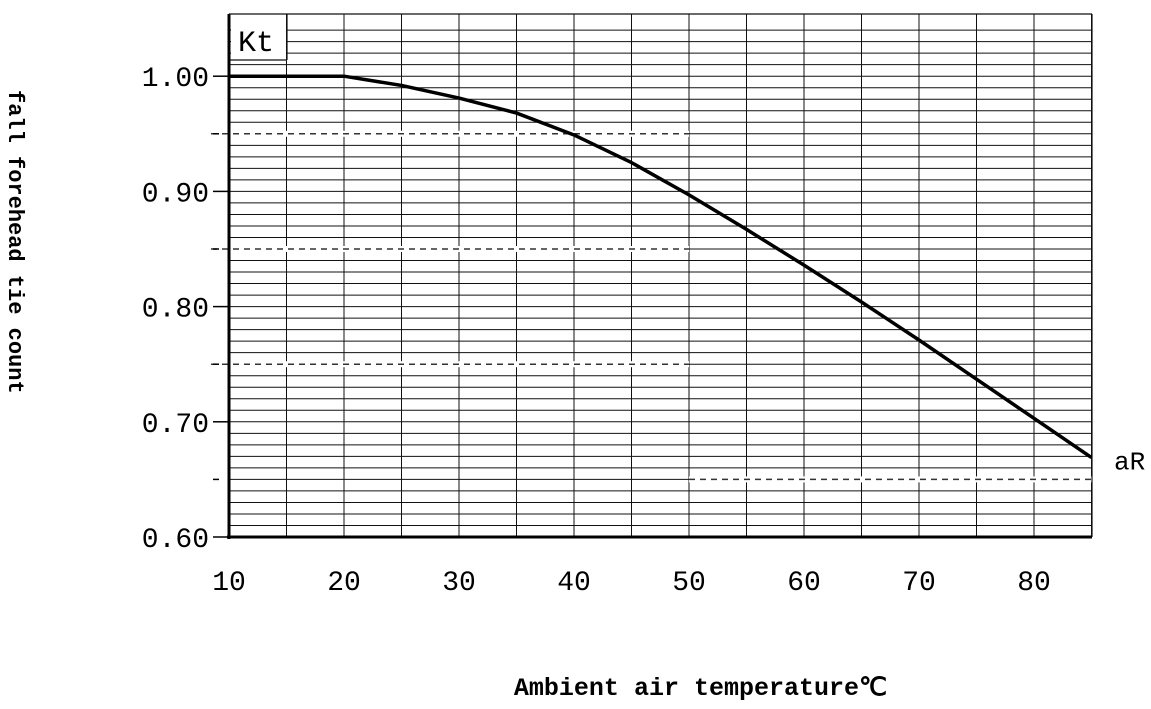  I want to click on x-tick-label: 80, so click(1034, 583).